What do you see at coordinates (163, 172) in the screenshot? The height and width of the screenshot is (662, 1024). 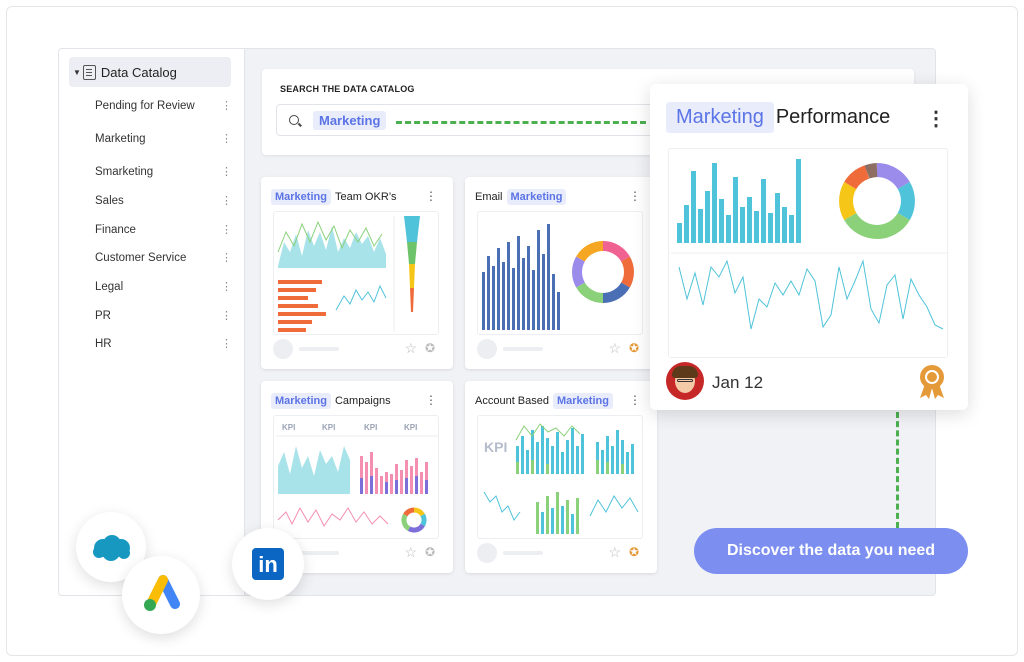 I see `sidebar-item-smarketing: Smarketing ⋮` at bounding box center [163, 172].